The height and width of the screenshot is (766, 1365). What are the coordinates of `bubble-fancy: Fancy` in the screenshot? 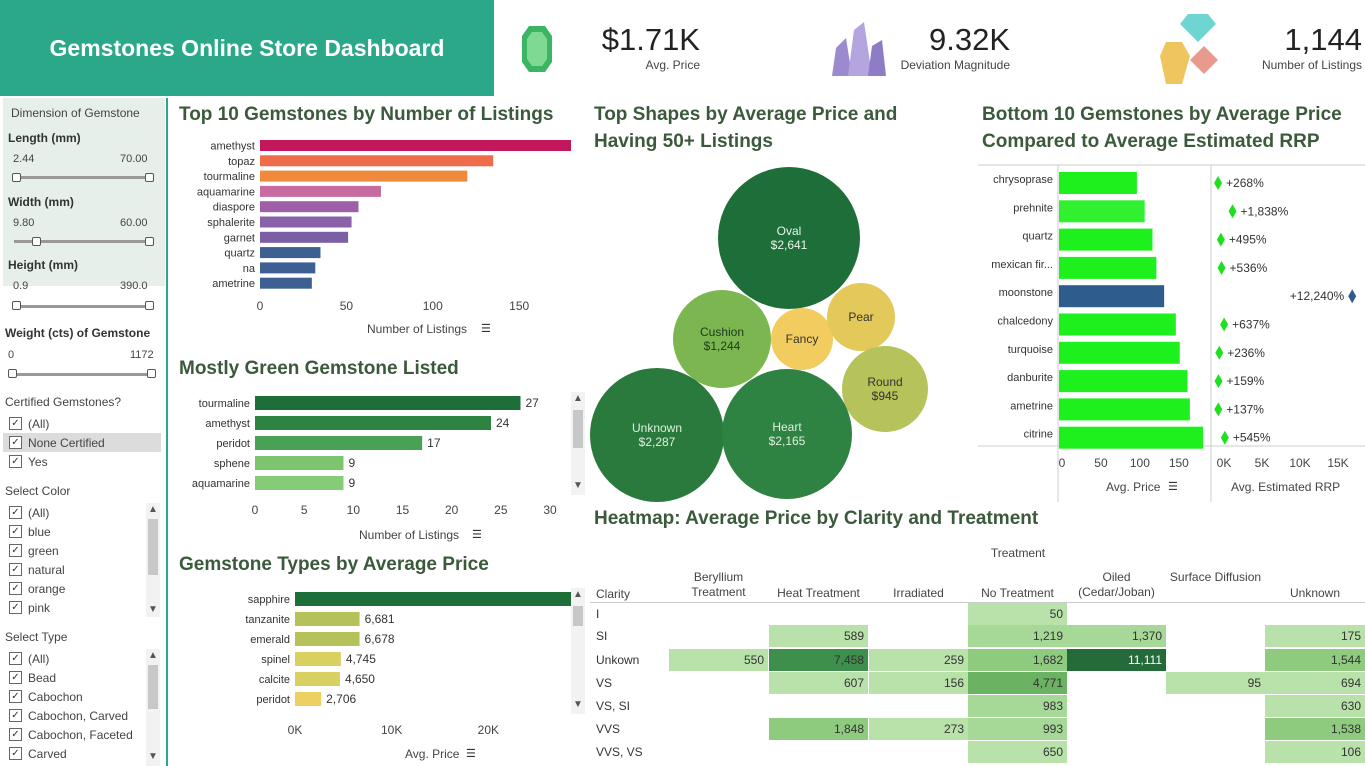 It's located at (802, 339).